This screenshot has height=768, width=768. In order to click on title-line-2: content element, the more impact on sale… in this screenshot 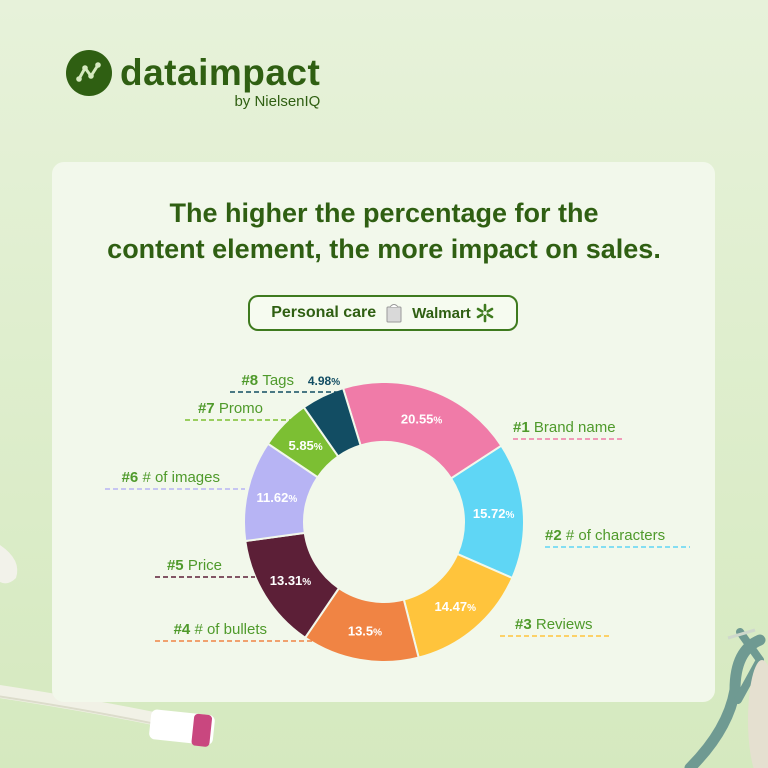, I will do `click(384, 249)`.